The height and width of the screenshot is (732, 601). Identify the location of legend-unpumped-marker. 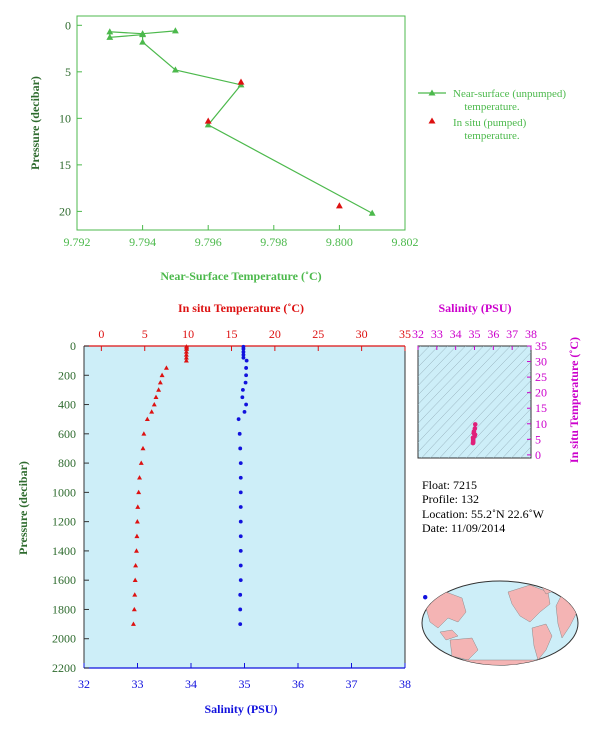
(432, 92).